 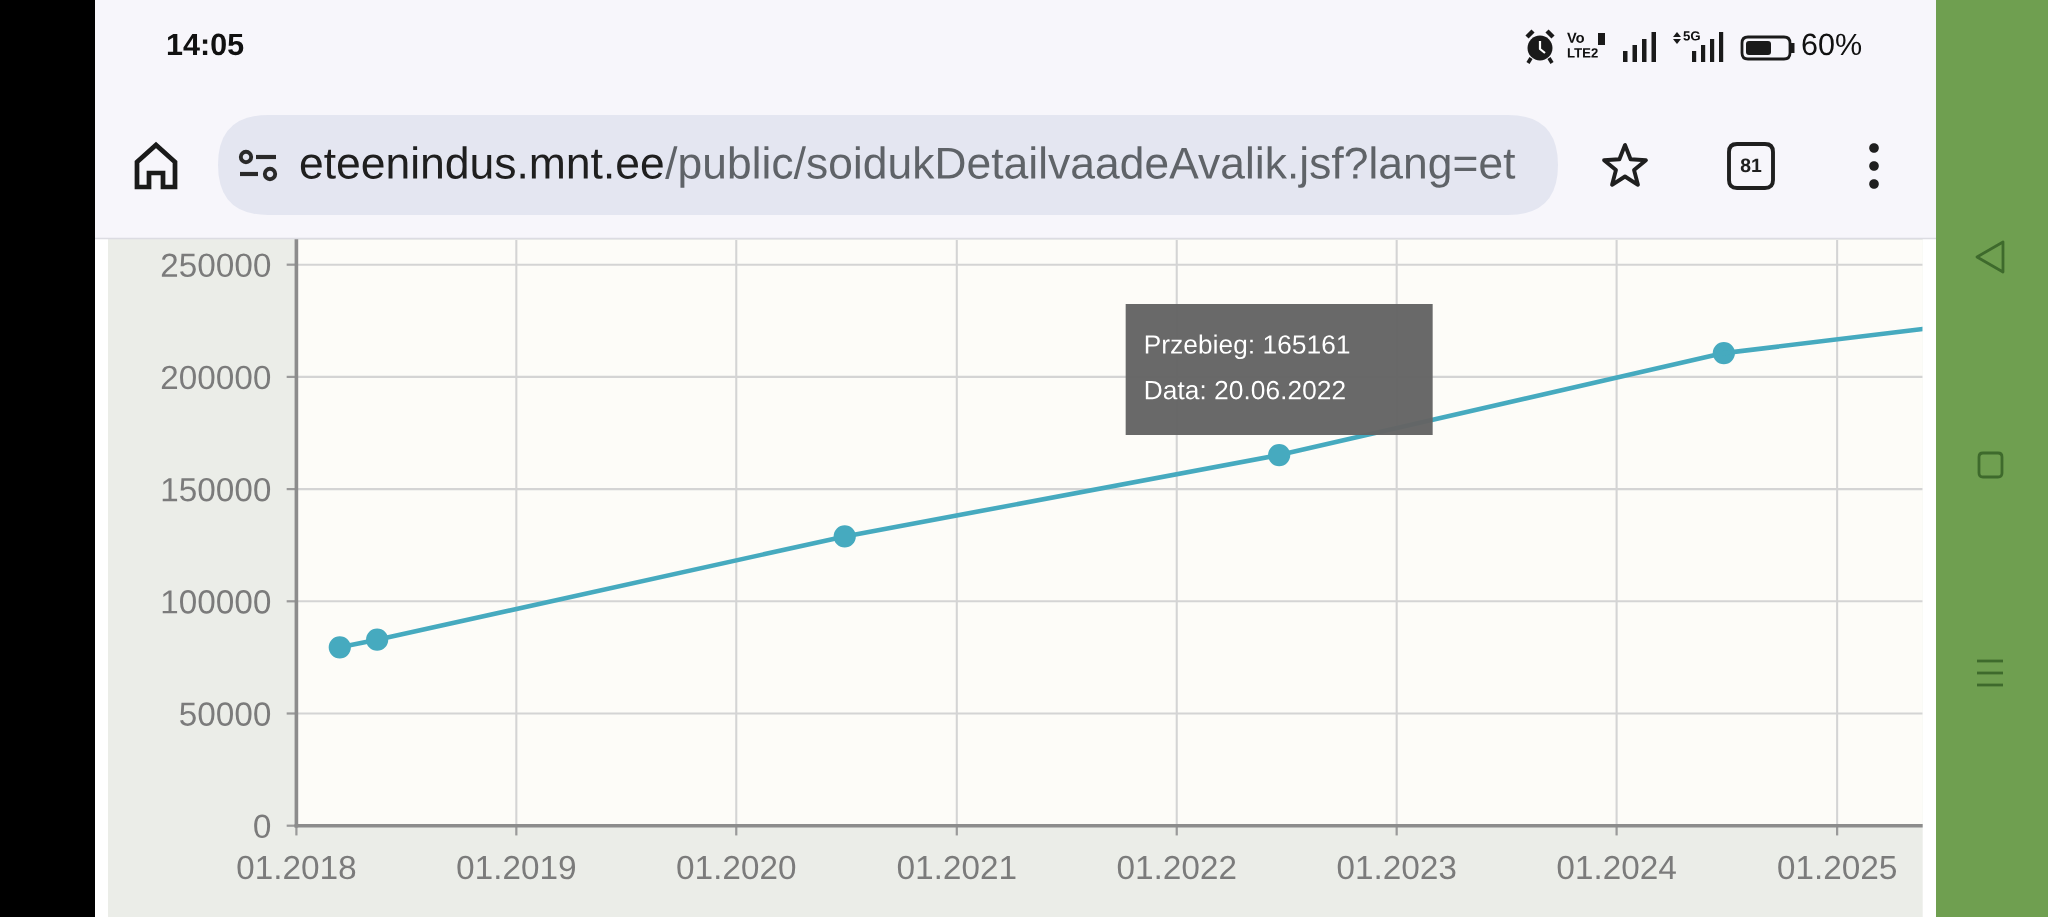 I want to click on x-tick-label: 01.2022, so click(x=1176, y=867).